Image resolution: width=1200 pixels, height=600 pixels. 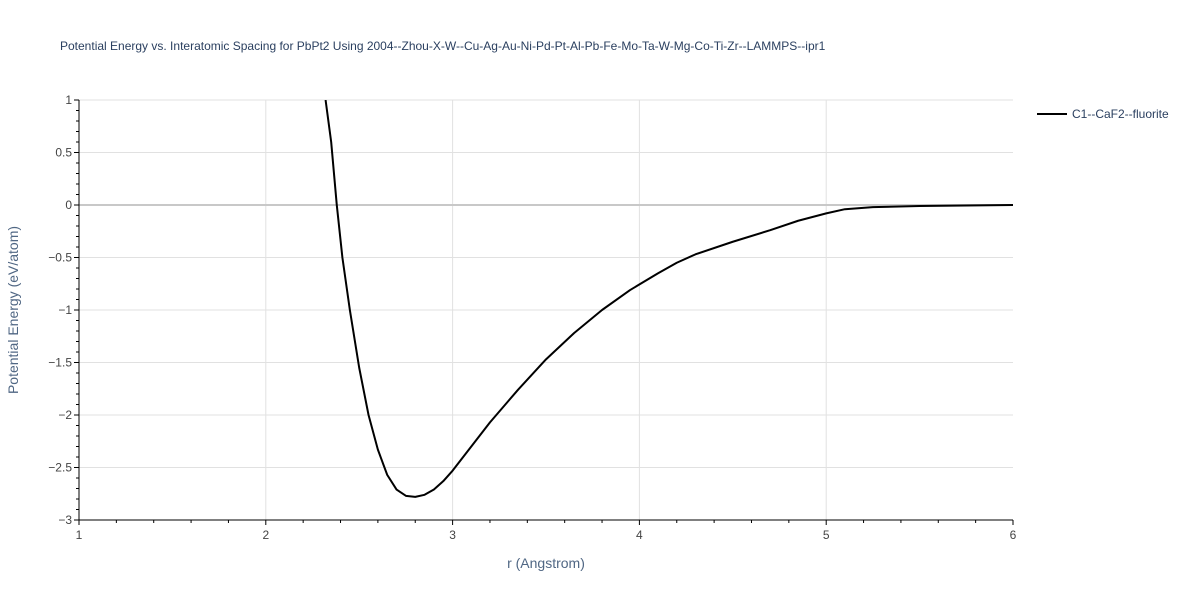 I want to click on x-tick-label: 6, so click(x=1013, y=535).